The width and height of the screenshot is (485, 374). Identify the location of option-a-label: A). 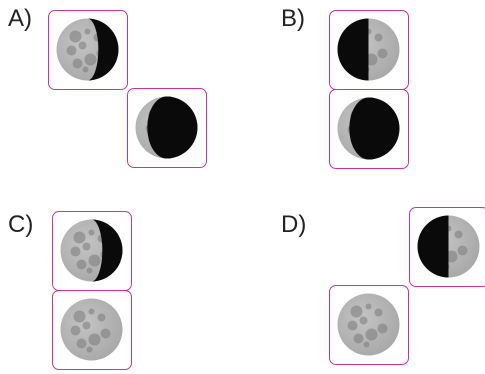
(20, 18).